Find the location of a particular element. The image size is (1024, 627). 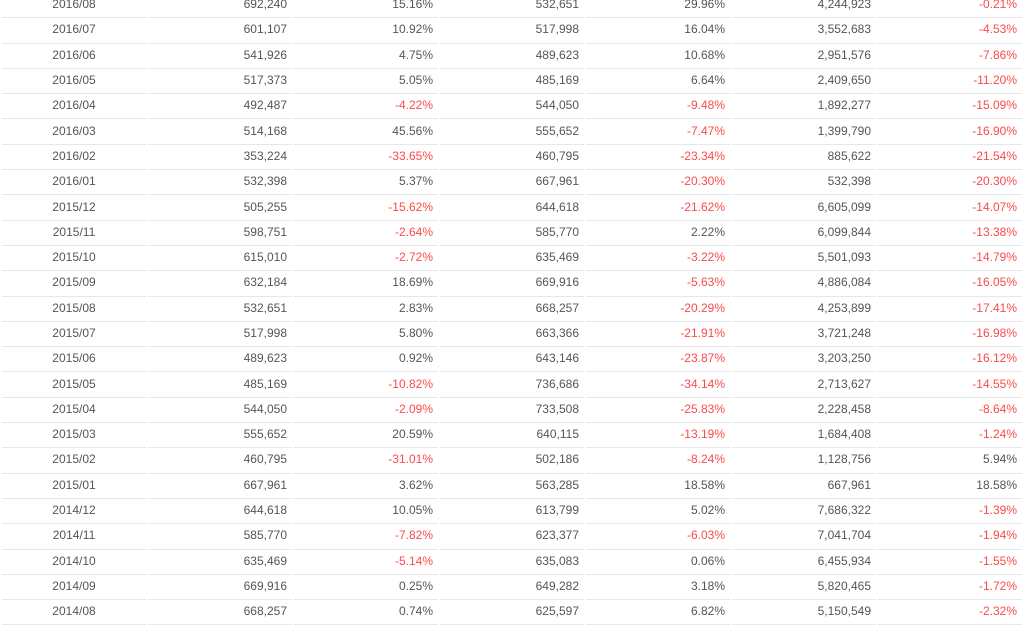

month-cell: 2014/08 is located at coordinates (74, 613).